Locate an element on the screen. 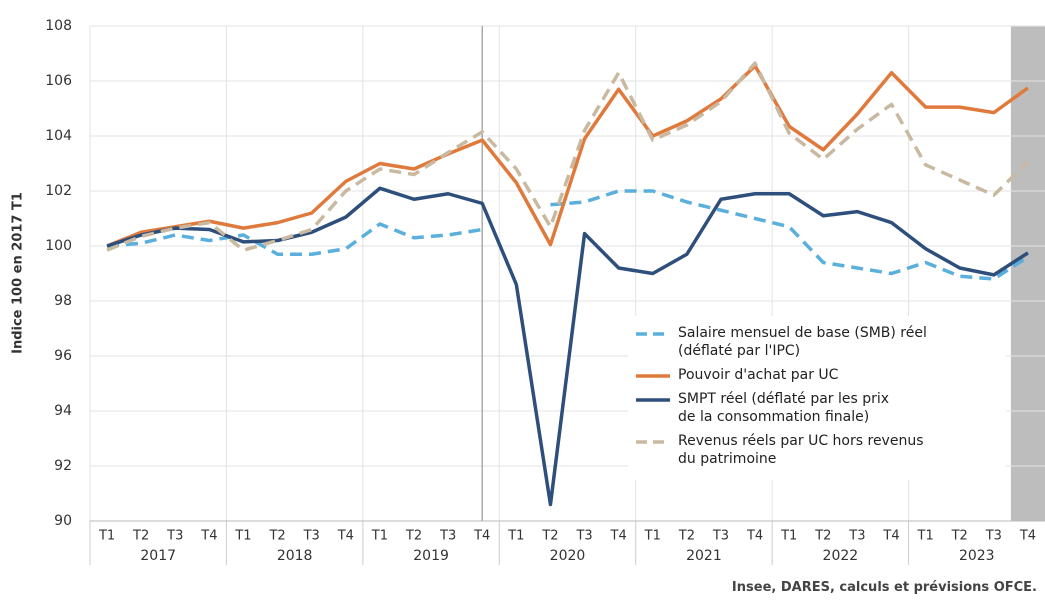  legend-label: Pouvoir d'achat par UC is located at coordinates (758, 375).